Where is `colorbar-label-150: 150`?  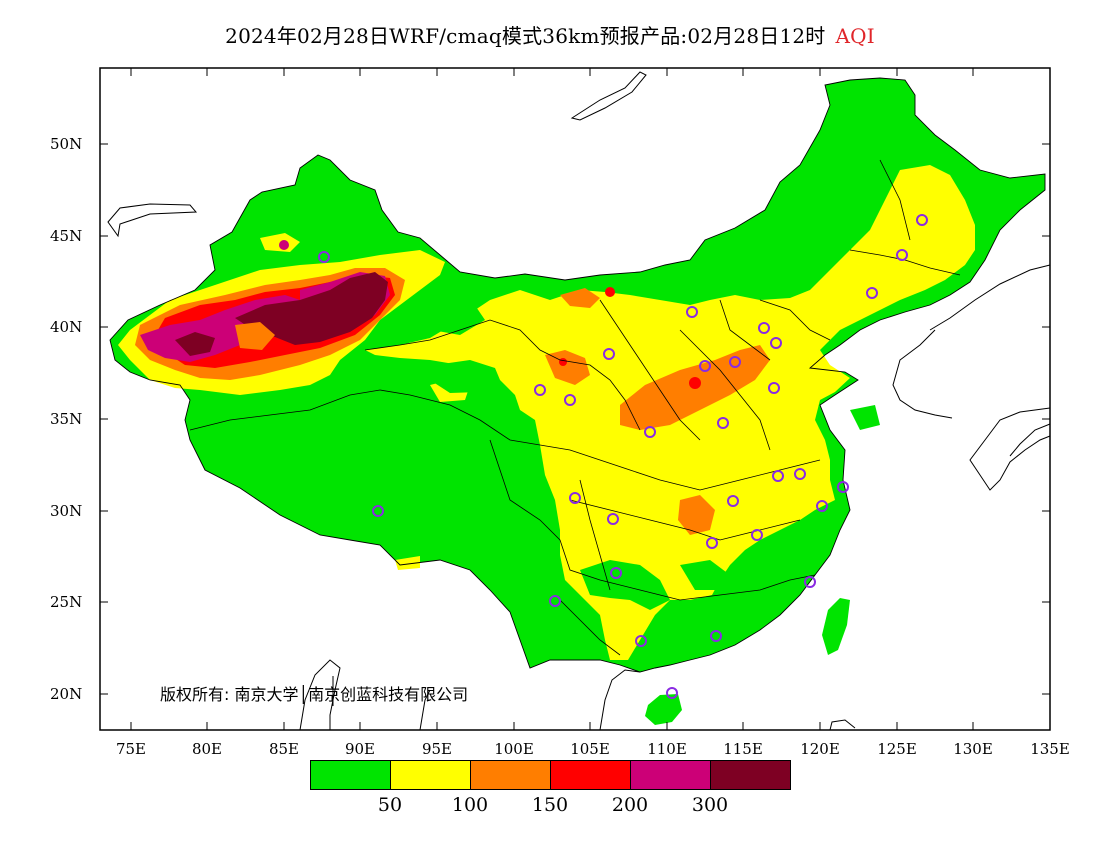
colorbar-label-150: 150 is located at coordinates (550, 805).